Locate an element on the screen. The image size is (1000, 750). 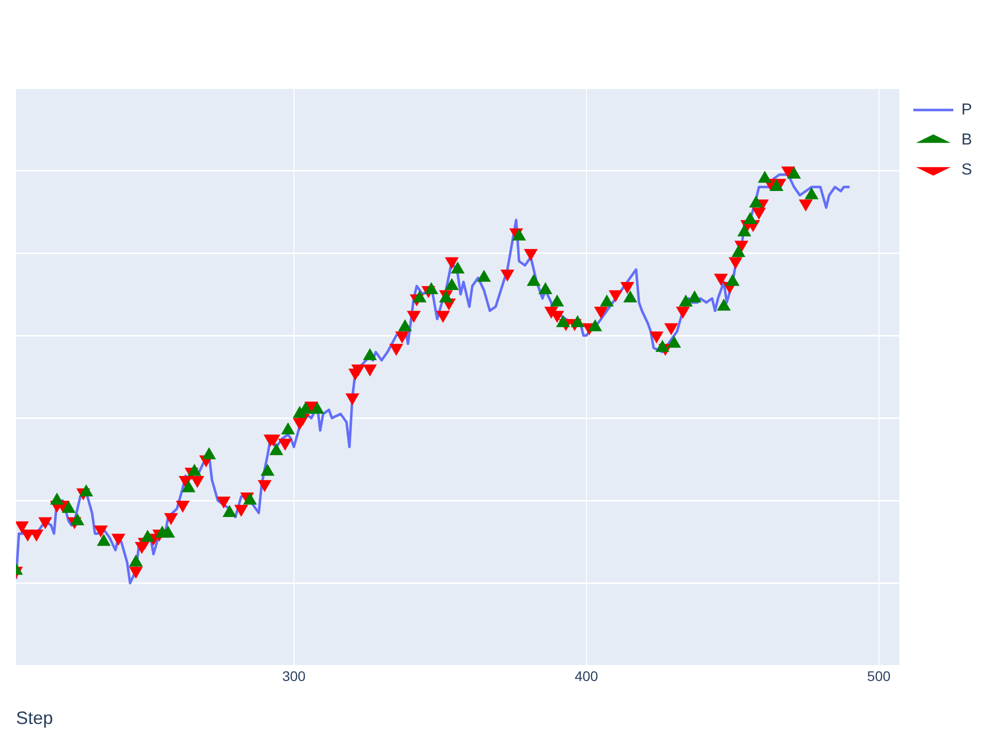
x-axis-title: Step is located at coordinates (35, 718).